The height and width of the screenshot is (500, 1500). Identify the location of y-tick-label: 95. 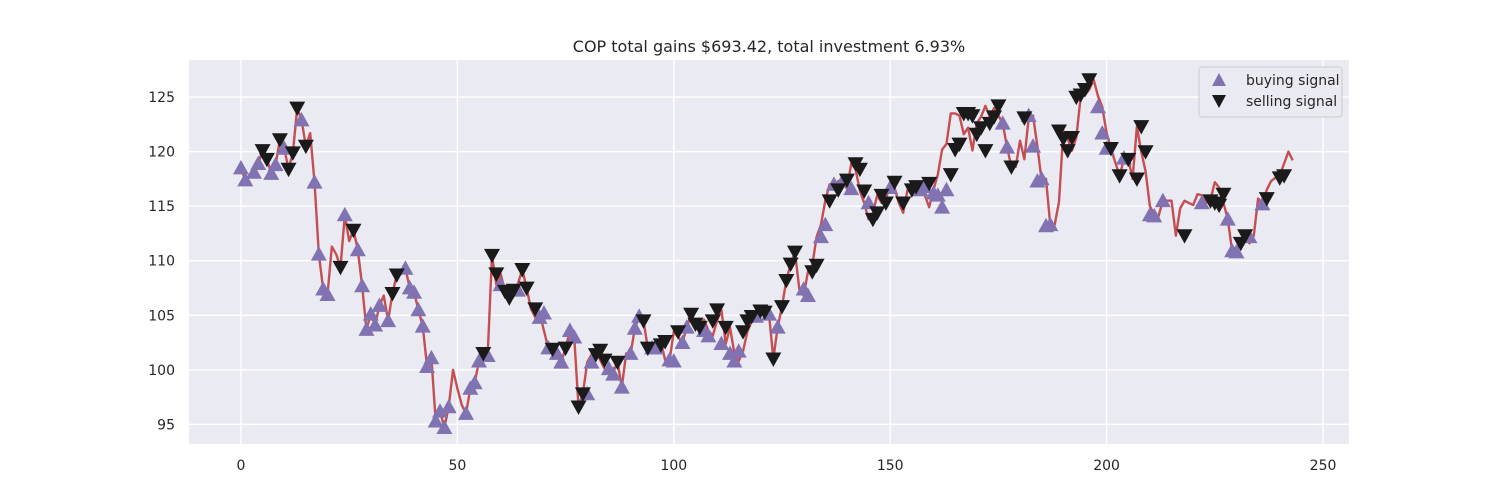
(166, 425).